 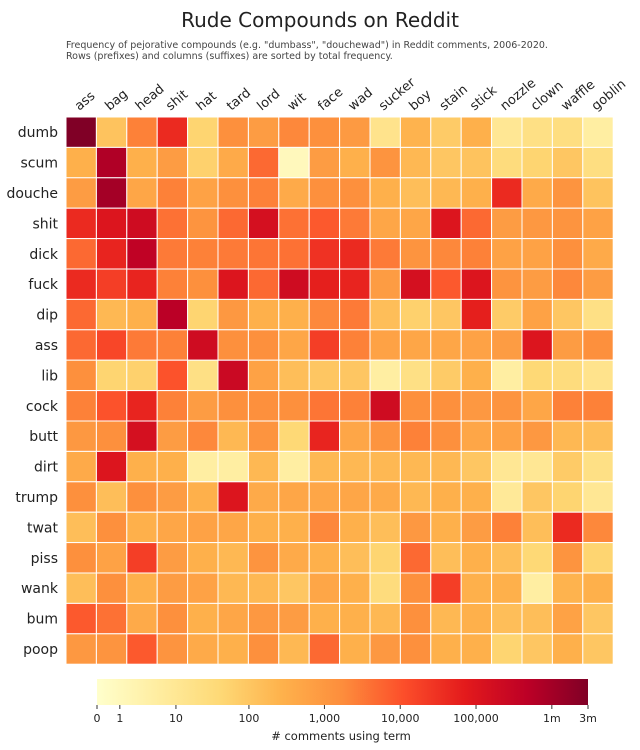 I want to click on colorbar-label: # comments using term, so click(x=341, y=736).